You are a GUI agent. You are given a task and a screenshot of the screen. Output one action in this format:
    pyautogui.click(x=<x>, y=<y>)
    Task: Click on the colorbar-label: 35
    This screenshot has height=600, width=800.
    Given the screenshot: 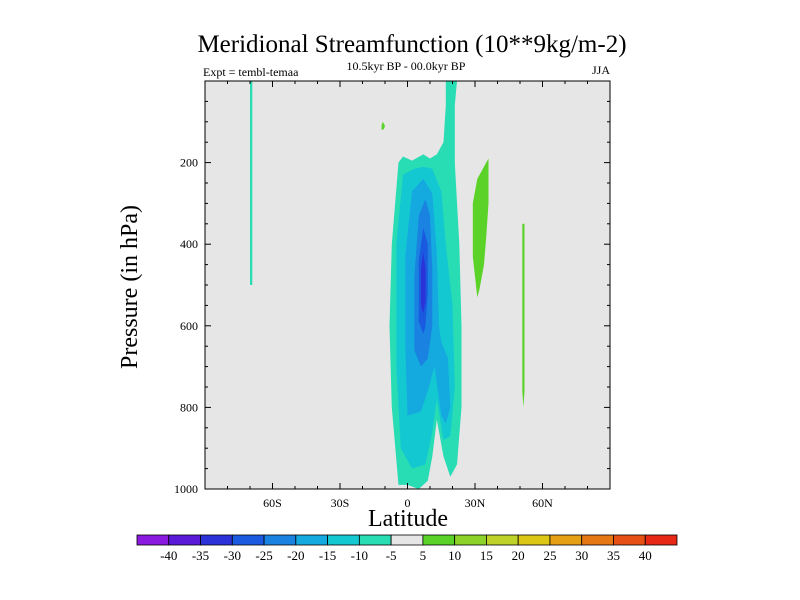 What is the action you would take?
    pyautogui.click(x=613, y=555)
    